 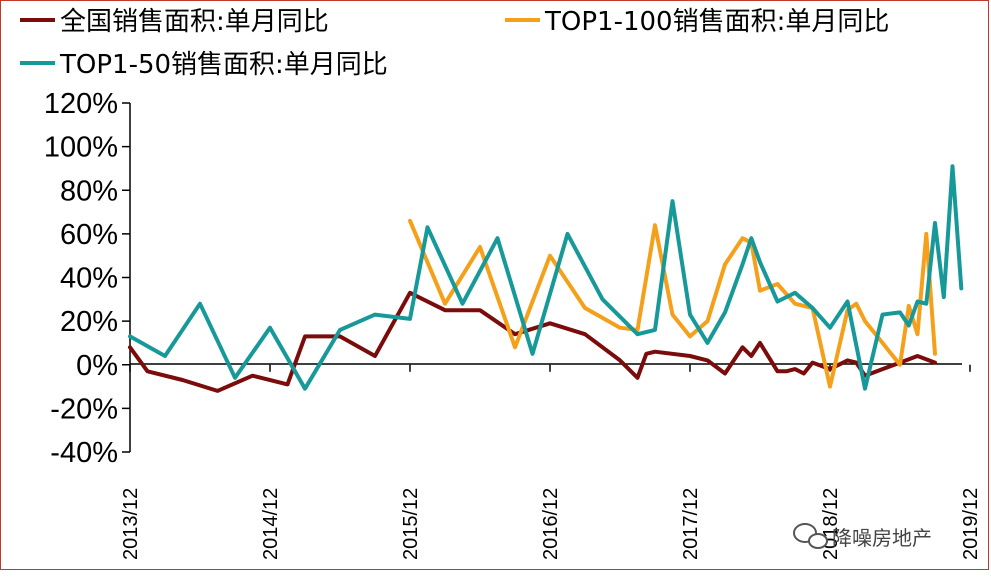 What do you see at coordinates (810, 536) in the screenshot?
I see `wechat-icon` at bounding box center [810, 536].